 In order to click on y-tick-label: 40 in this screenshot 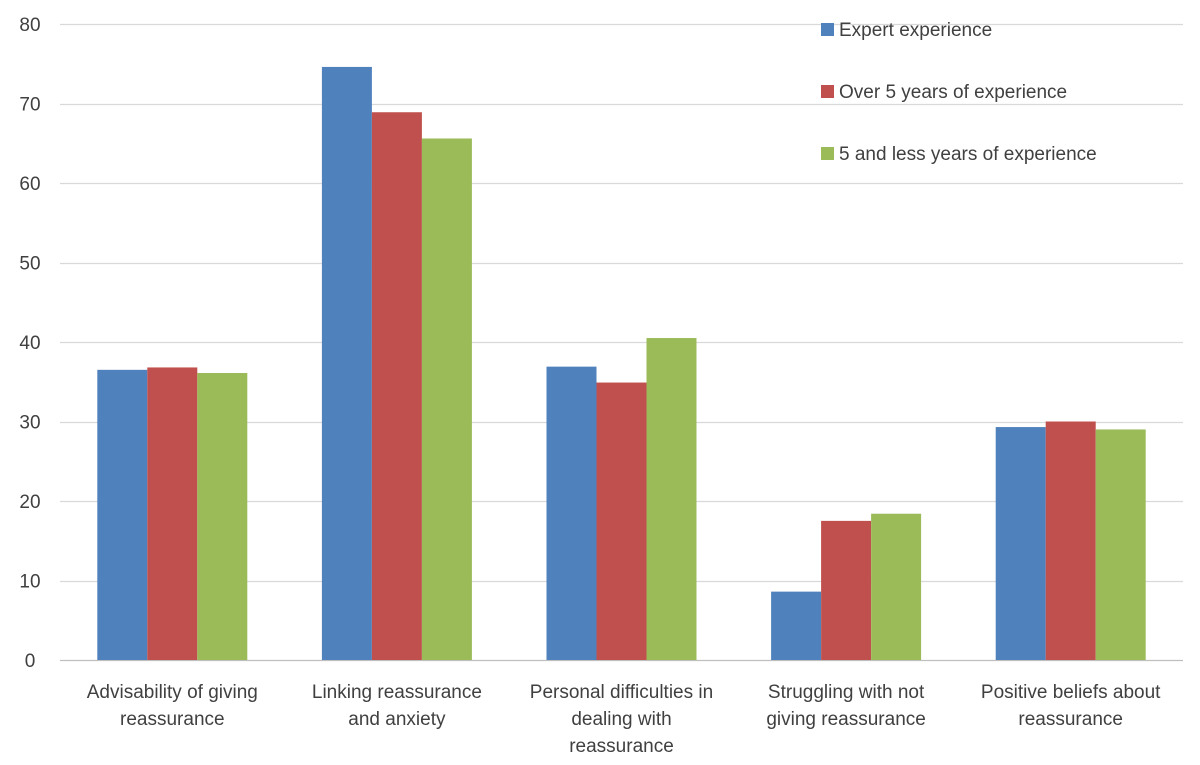, I will do `click(29, 343)`.